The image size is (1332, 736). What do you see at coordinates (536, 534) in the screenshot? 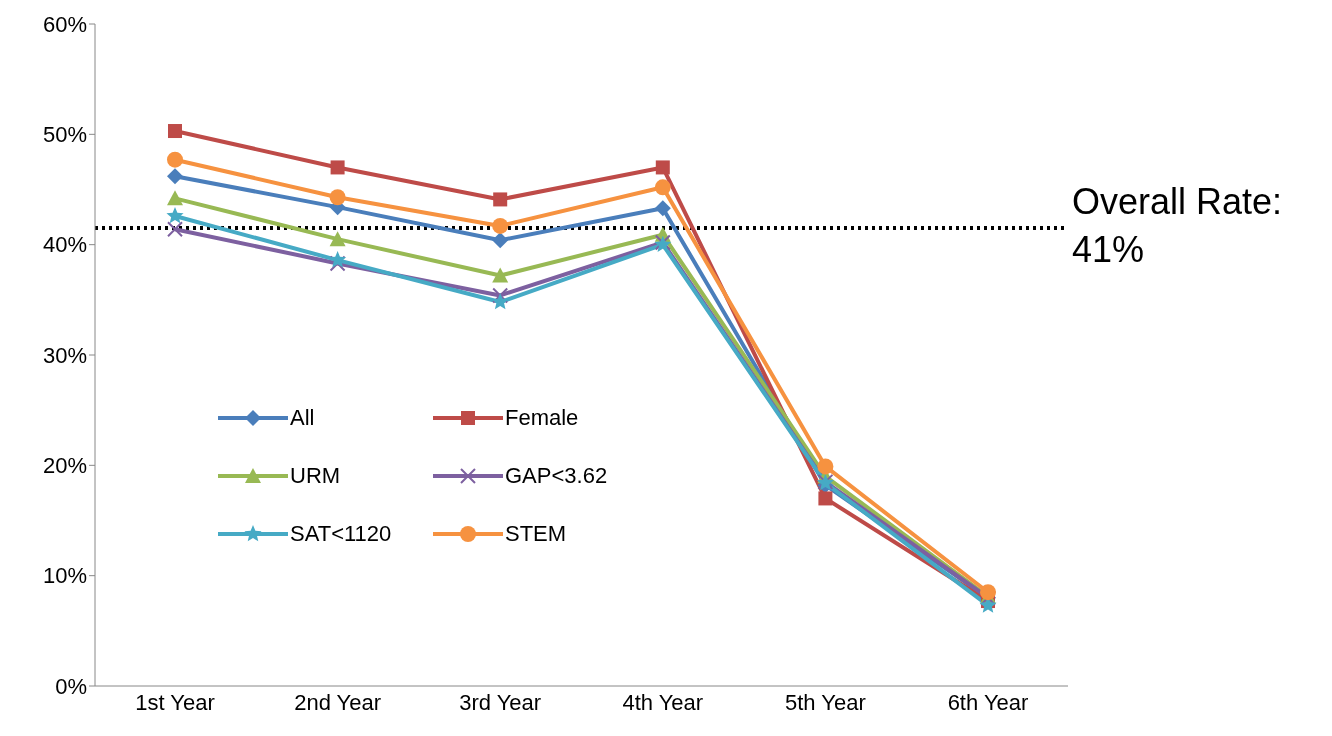
I see `legend-label: STEM` at bounding box center [536, 534].